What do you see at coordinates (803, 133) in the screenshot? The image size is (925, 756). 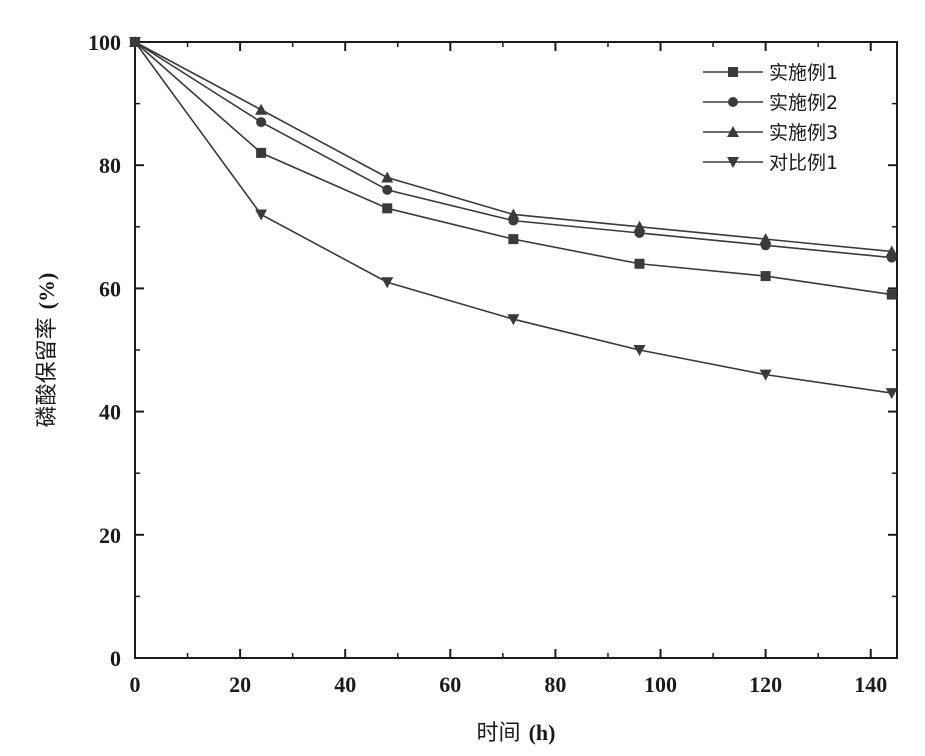 I see `legend-label: 实施例3` at bounding box center [803, 133].